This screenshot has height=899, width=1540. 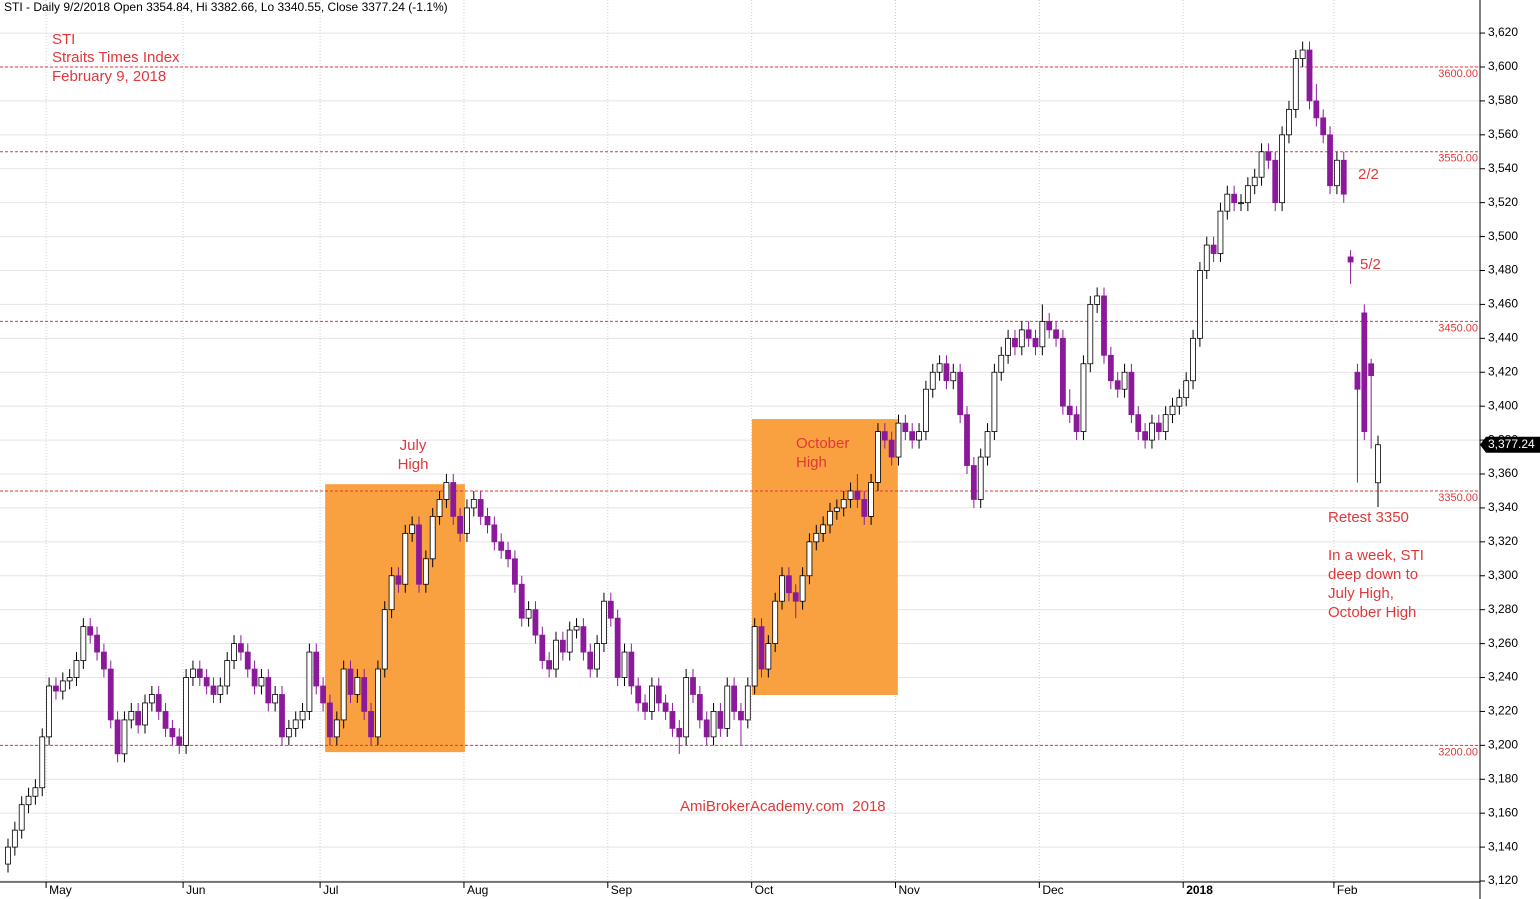 I want to click on comment: July High,, so click(x=1361, y=593).